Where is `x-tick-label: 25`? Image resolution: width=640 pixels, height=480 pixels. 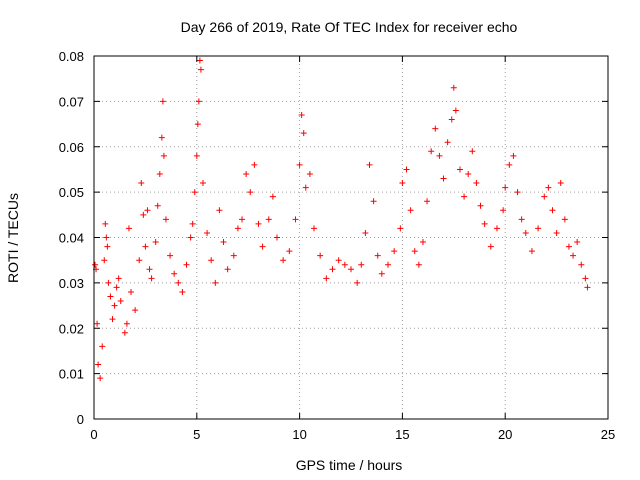
x-tick-label: 25 is located at coordinates (608, 434).